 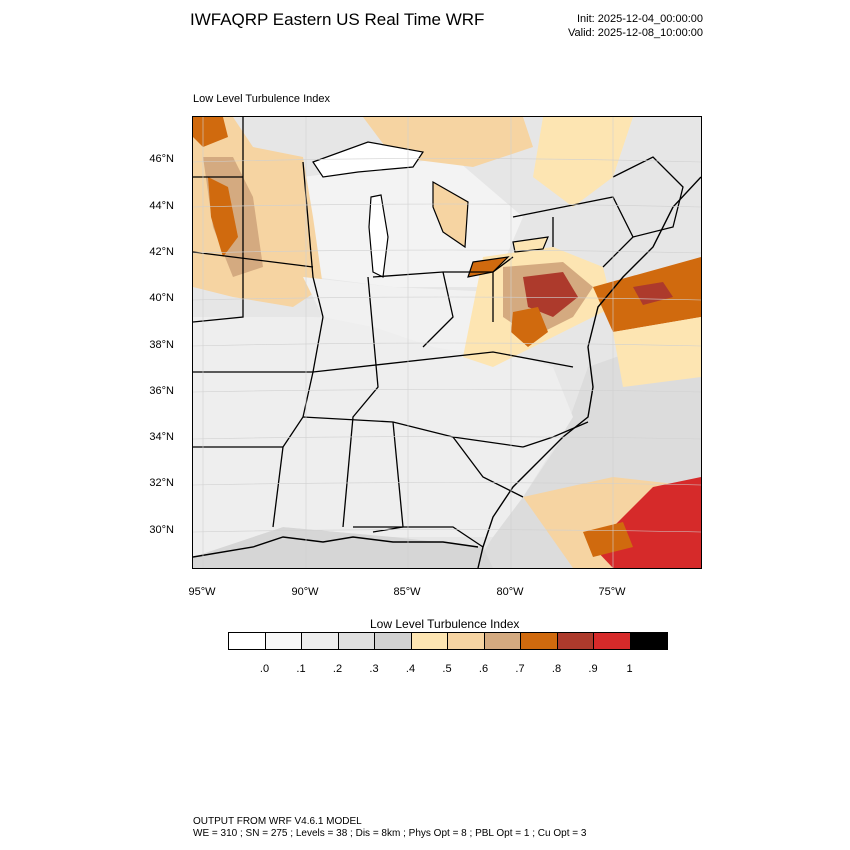 I want to click on southeast-land-field, so click(x=383, y=437).